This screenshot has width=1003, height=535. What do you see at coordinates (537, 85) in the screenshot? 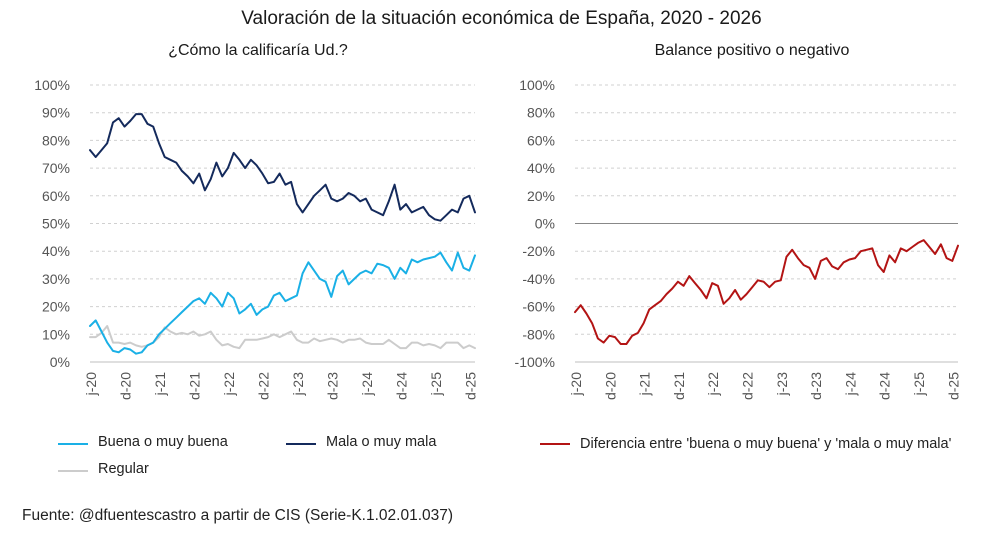
I see `right-y-tick-label: 100%` at bounding box center [537, 85].